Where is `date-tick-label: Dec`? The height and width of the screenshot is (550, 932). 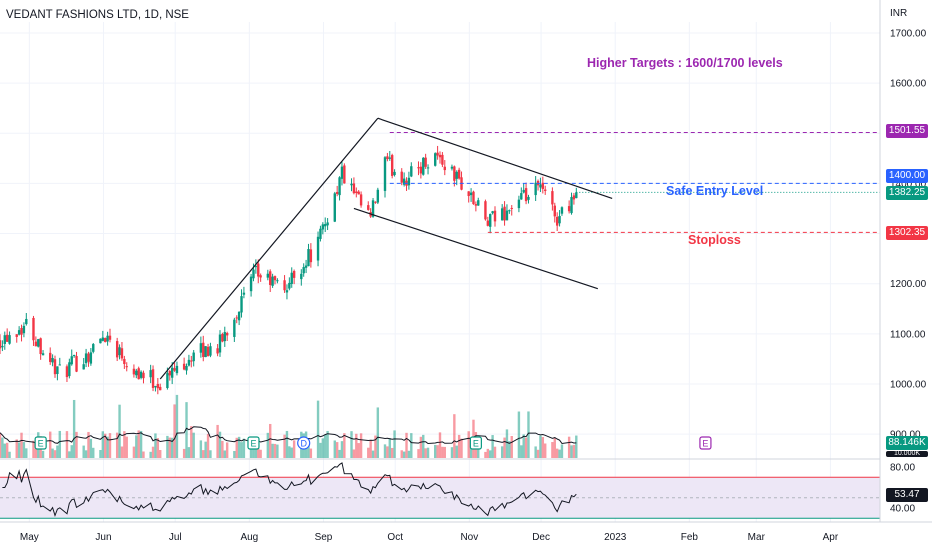 date-tick-label: Dec is located at coordinates (541, 537).